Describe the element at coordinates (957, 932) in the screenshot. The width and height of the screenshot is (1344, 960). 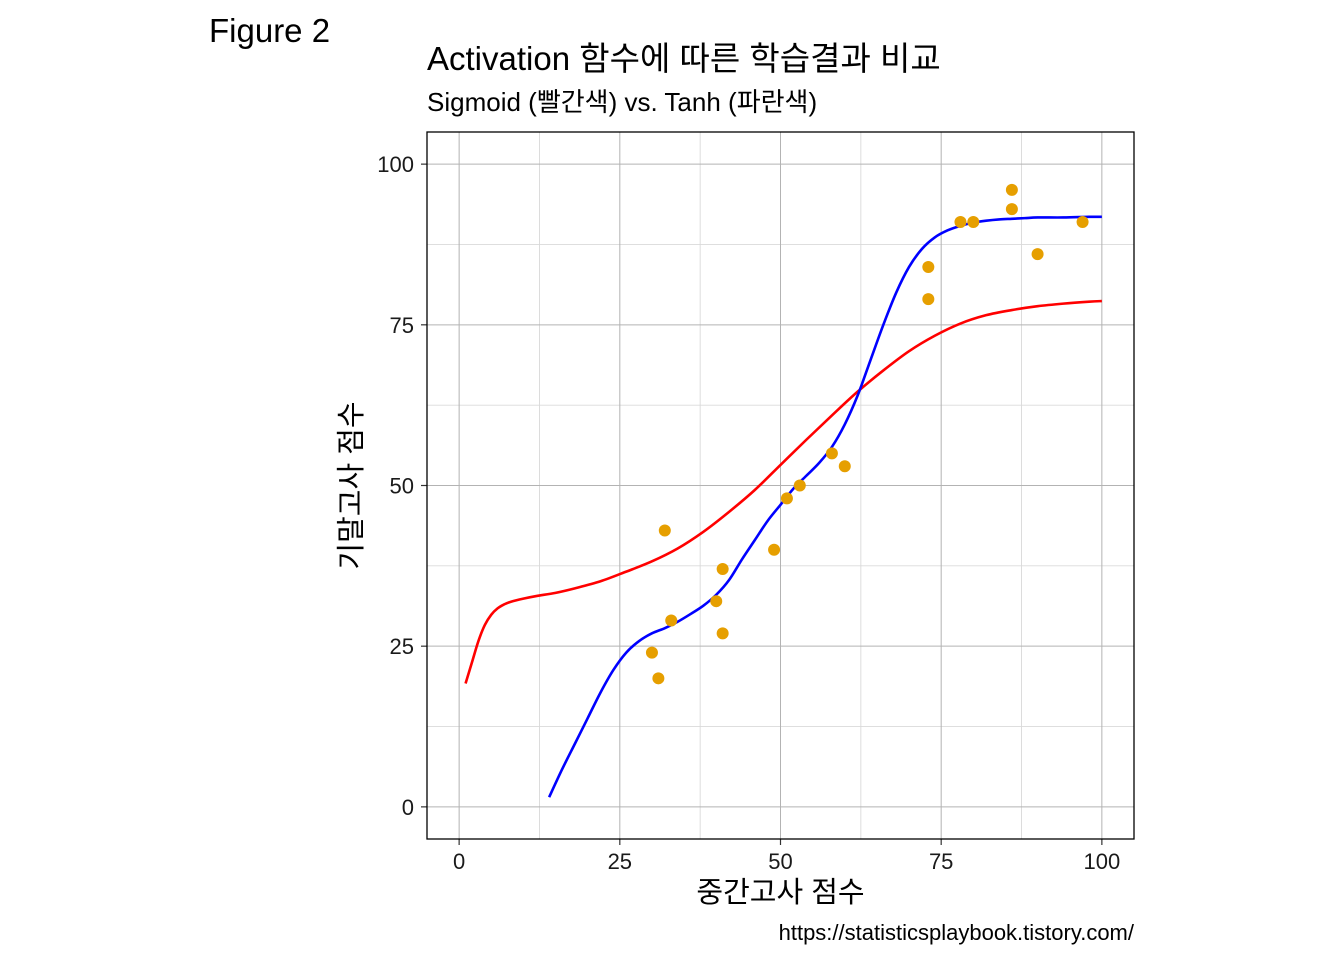
I see `source-url: https://statisticsplaybook.tistory.com/` at that location.